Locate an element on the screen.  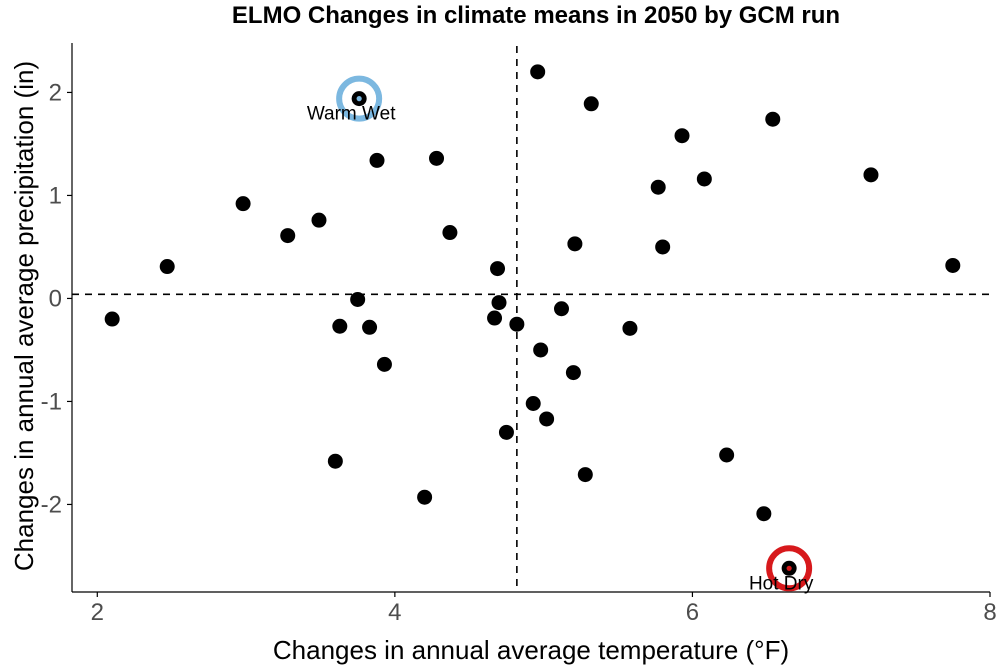
highlight-label: Warm Wet is located at coordinates (351, 114).